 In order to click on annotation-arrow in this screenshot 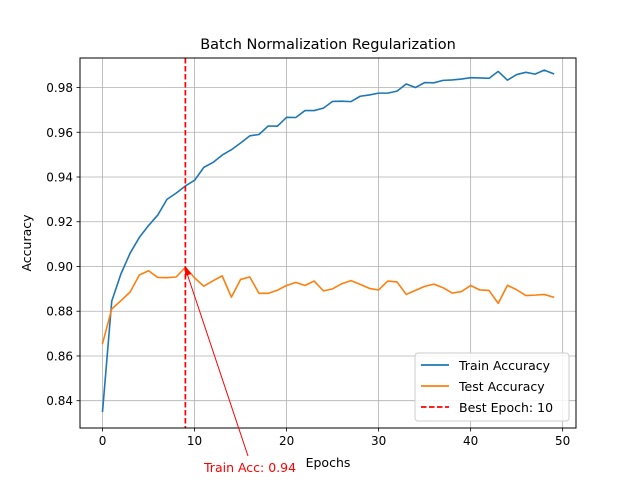, I will do `click(216, 362)`.